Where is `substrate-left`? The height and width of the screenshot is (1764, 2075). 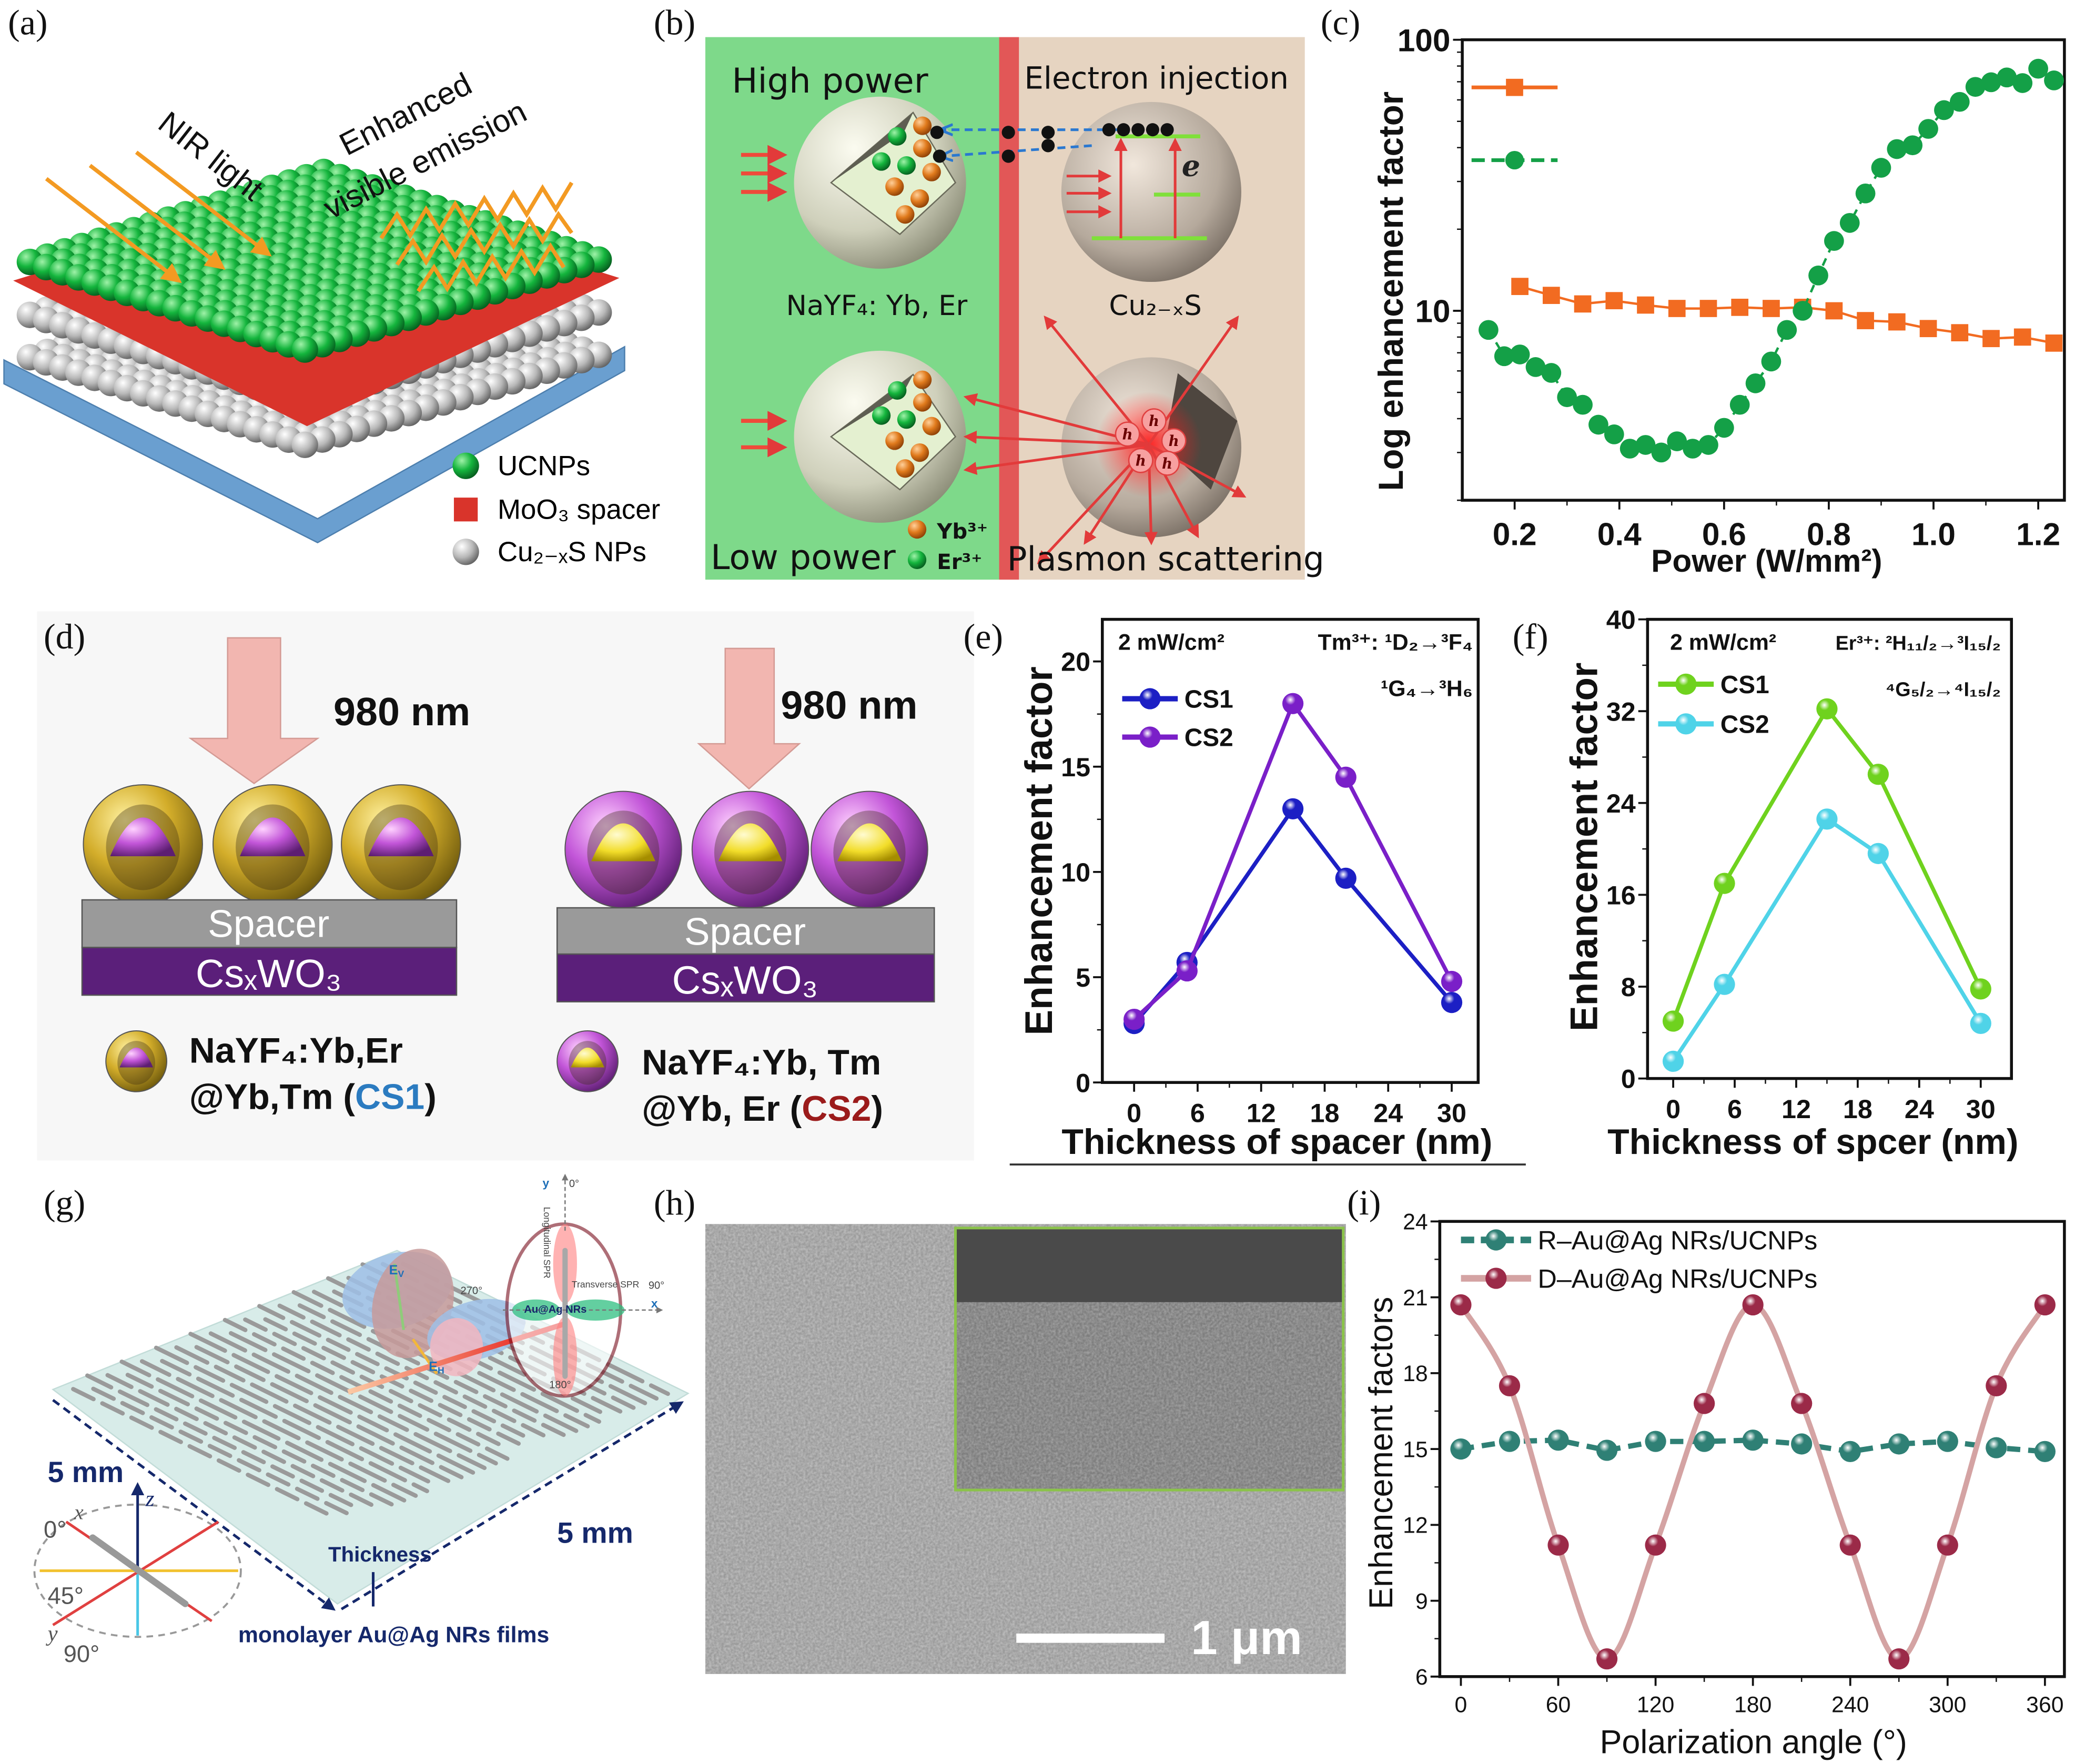
substrate-left is located at coordinates (269, 971).